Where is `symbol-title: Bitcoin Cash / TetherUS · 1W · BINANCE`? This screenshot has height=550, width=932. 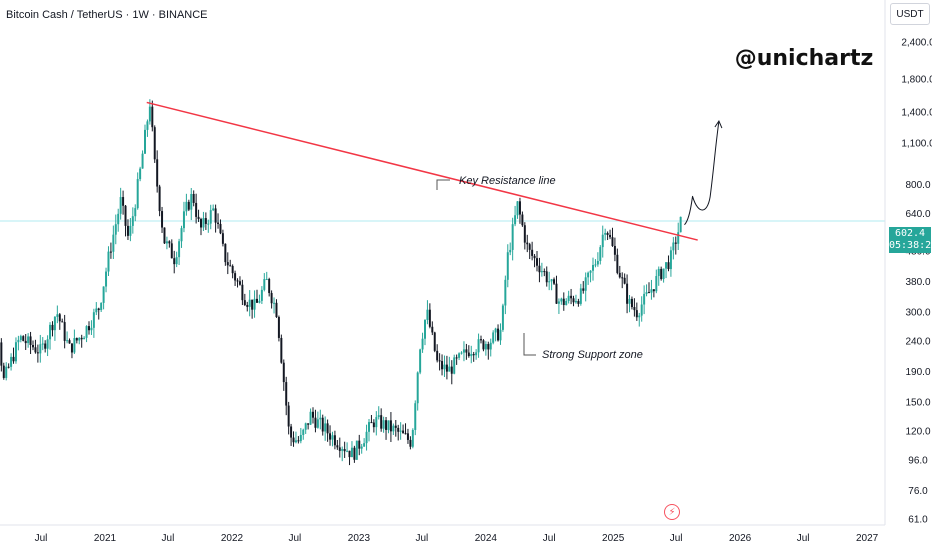
symbol-title: Bitcoin Cash / TetherUS · 1W · BINANCE is located at coordinates (107, 15).